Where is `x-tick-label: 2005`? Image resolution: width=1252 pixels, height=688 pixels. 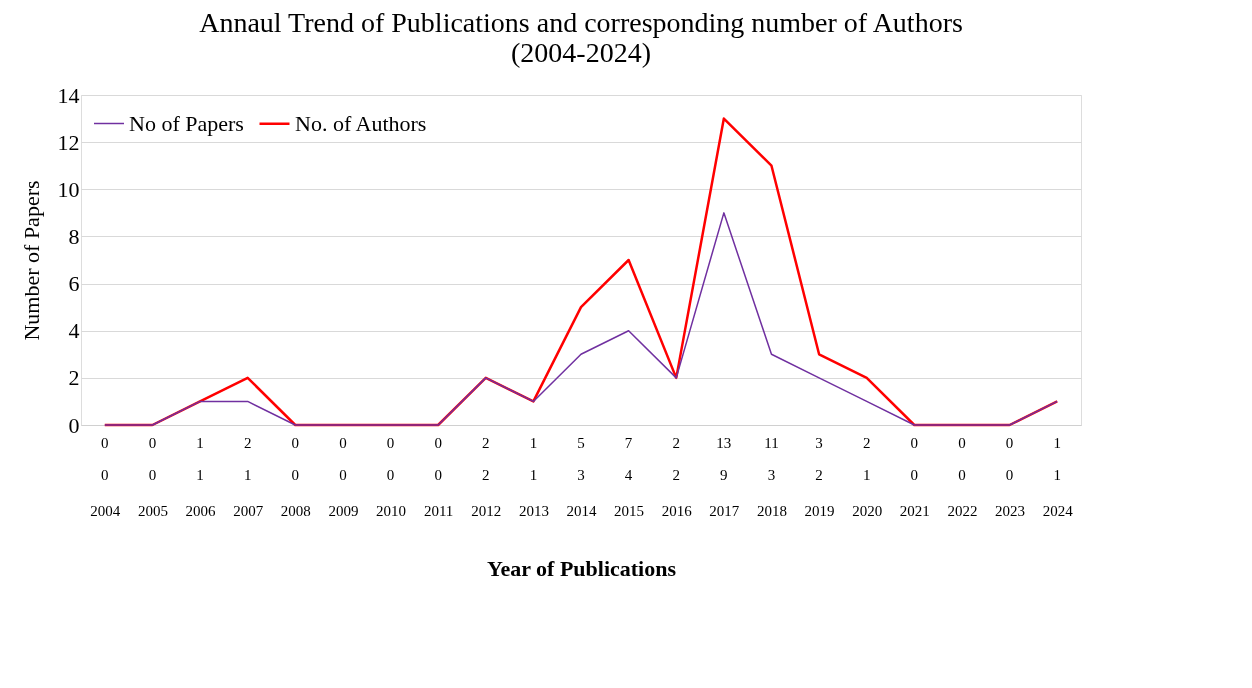
x-tick-label: 2005 is located at coordinates (152, 510).